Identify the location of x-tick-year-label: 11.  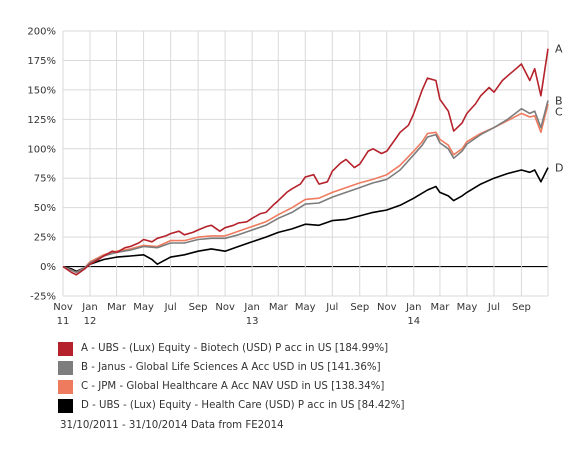
(63, 321).